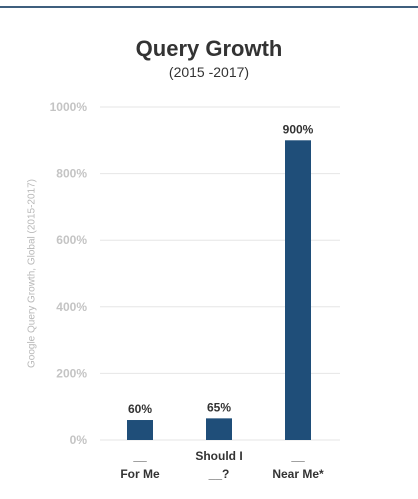  What do you see at coordinates (298, 129) in the screenshot?
I see `data-label: 900%` at bounding box center [298, 129].